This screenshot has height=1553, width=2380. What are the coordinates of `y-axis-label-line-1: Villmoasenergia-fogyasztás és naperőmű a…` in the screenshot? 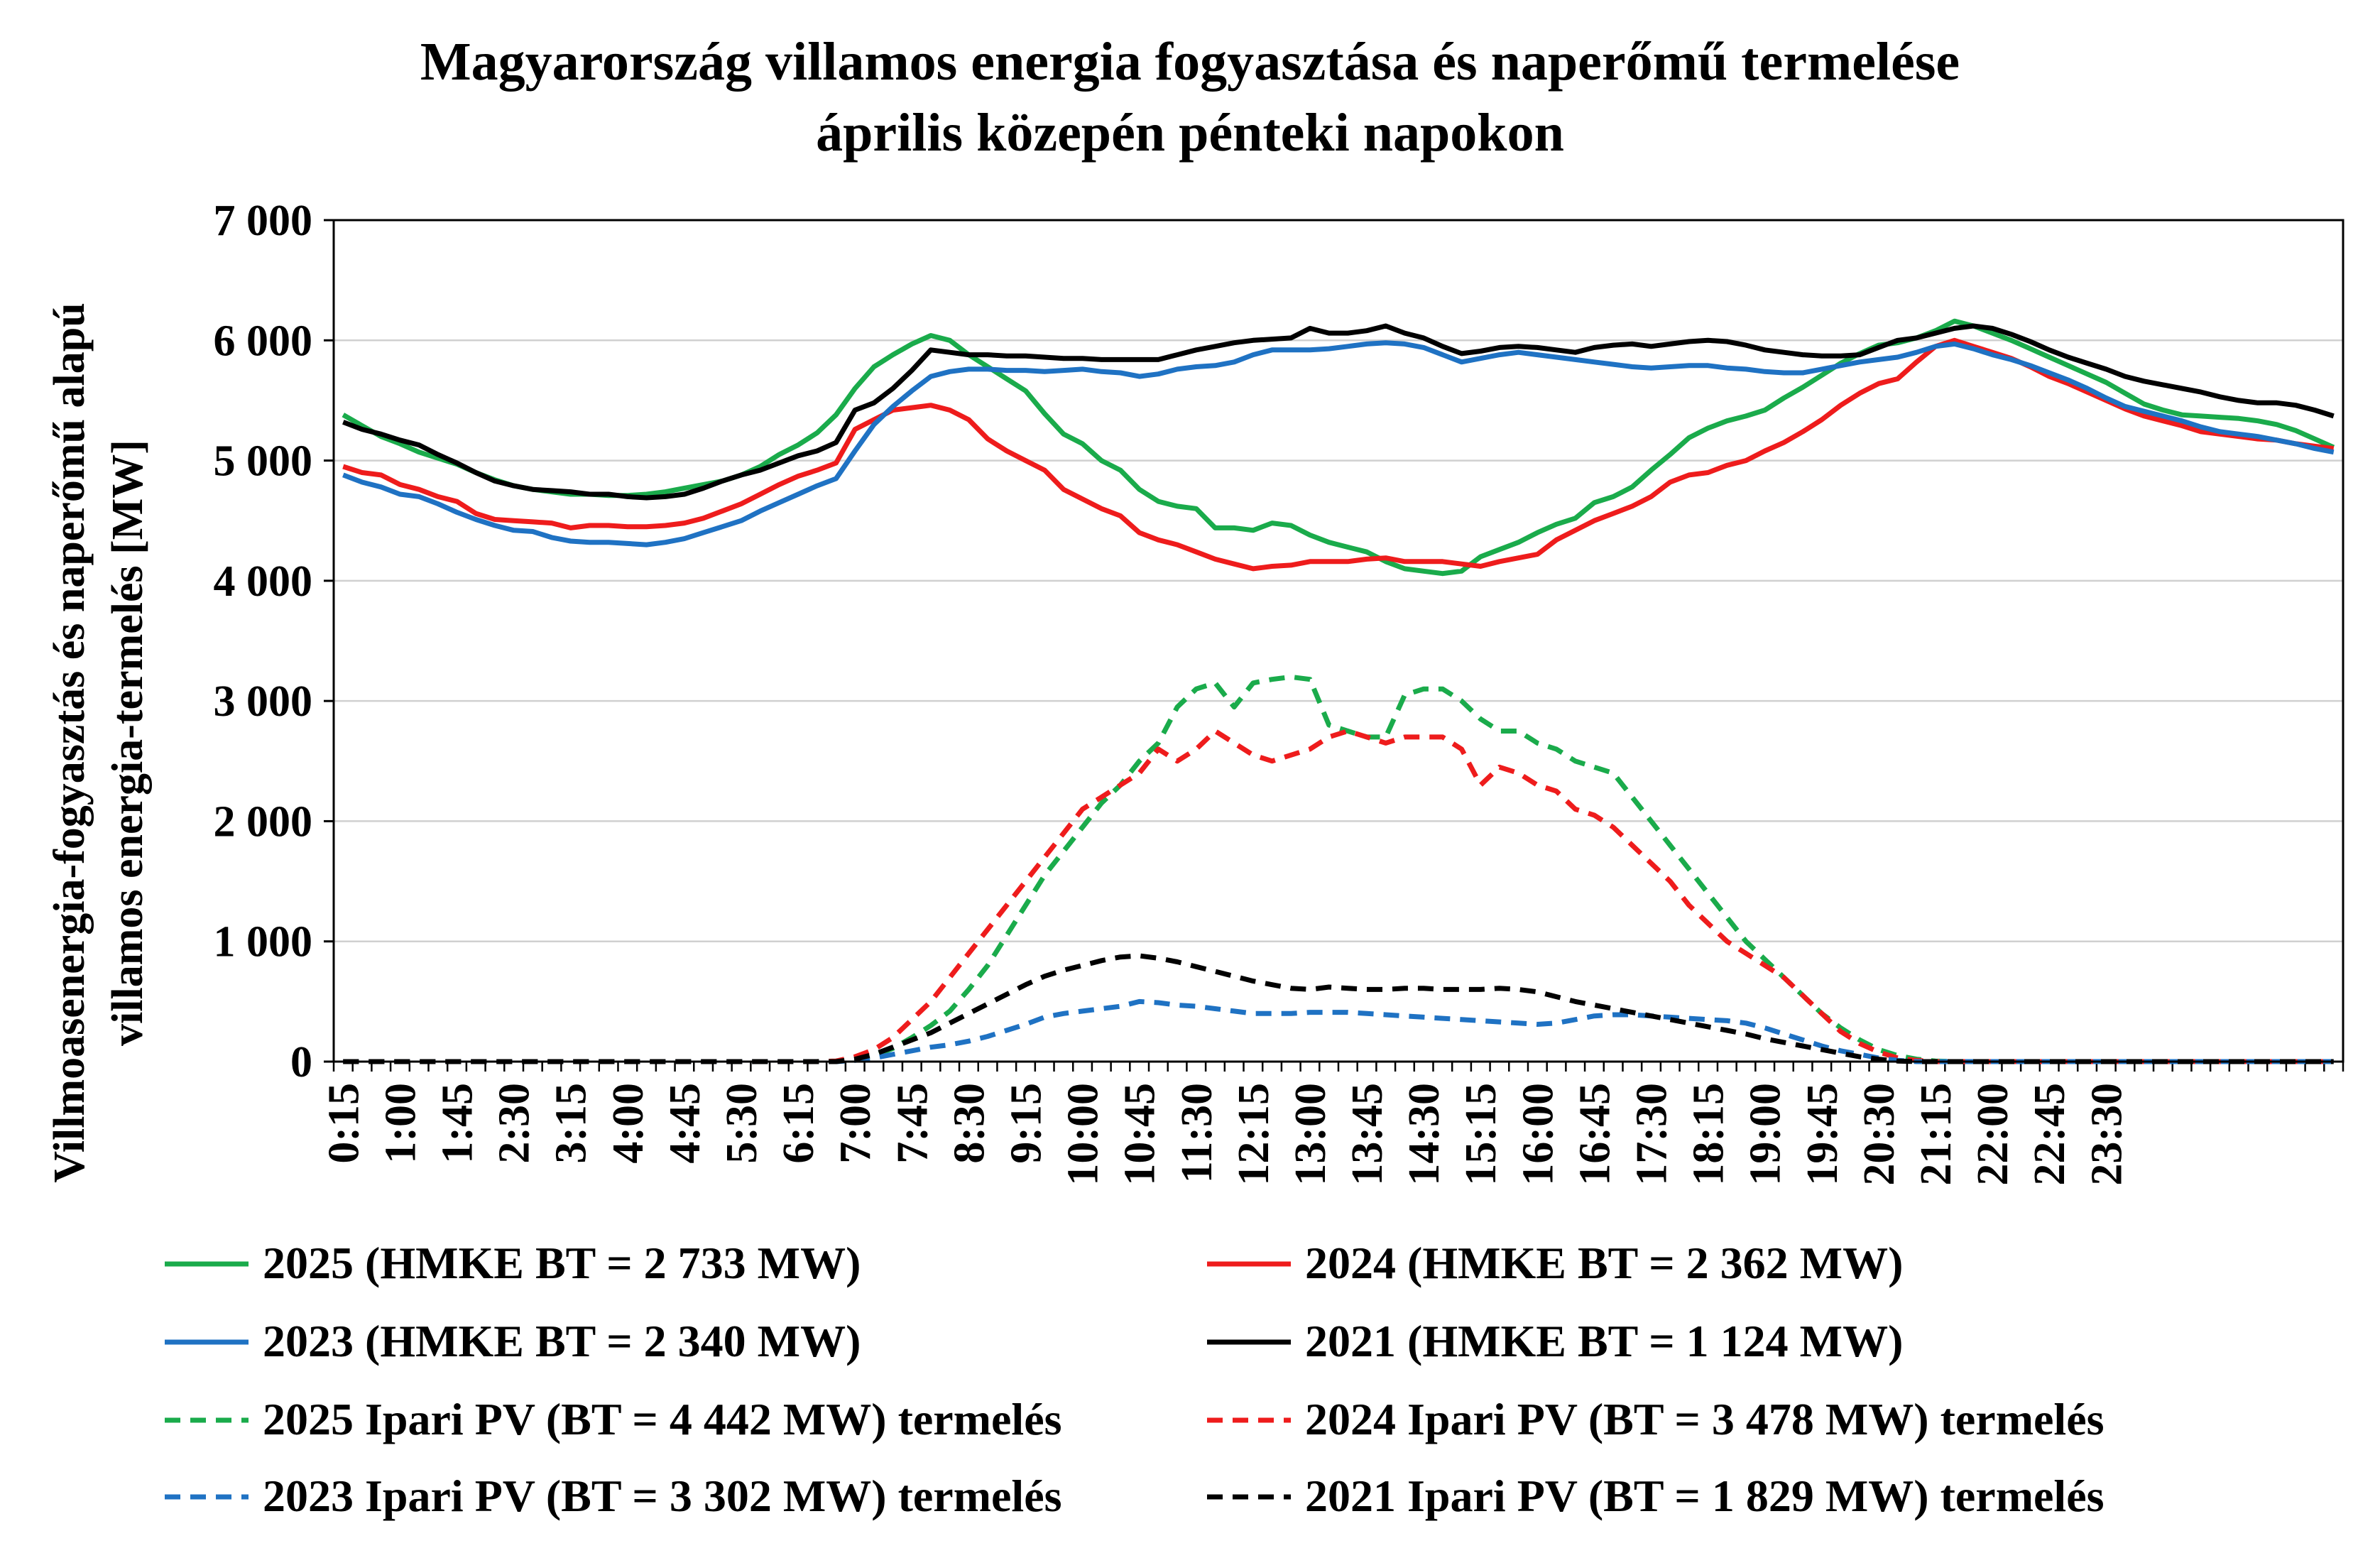 It's located at (69, 742).